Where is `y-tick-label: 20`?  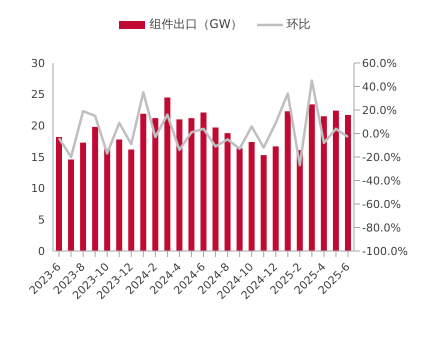
y-tick-label: 20 is located at coordinates (38, 126).